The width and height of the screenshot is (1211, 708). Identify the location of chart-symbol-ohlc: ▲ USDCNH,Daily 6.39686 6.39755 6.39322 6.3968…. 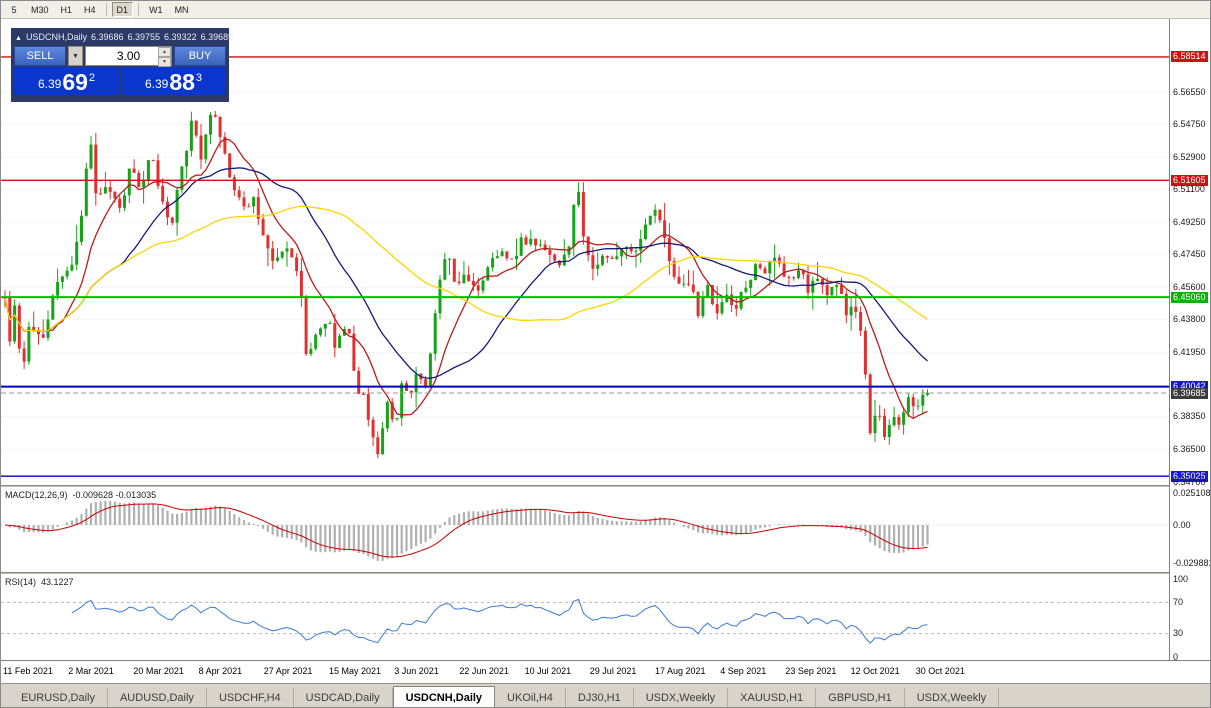
(122, 36).